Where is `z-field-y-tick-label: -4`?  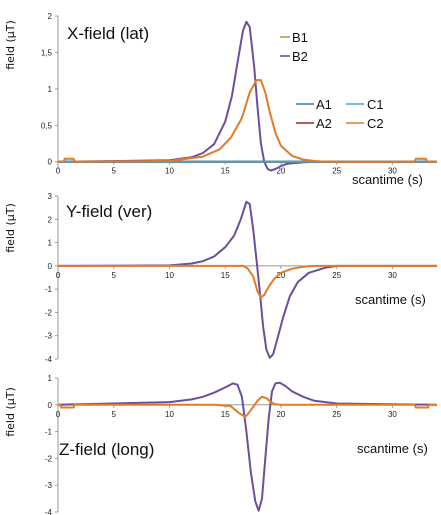 z-field-y-tick-label: -4 is located at coordinates (49, 511).